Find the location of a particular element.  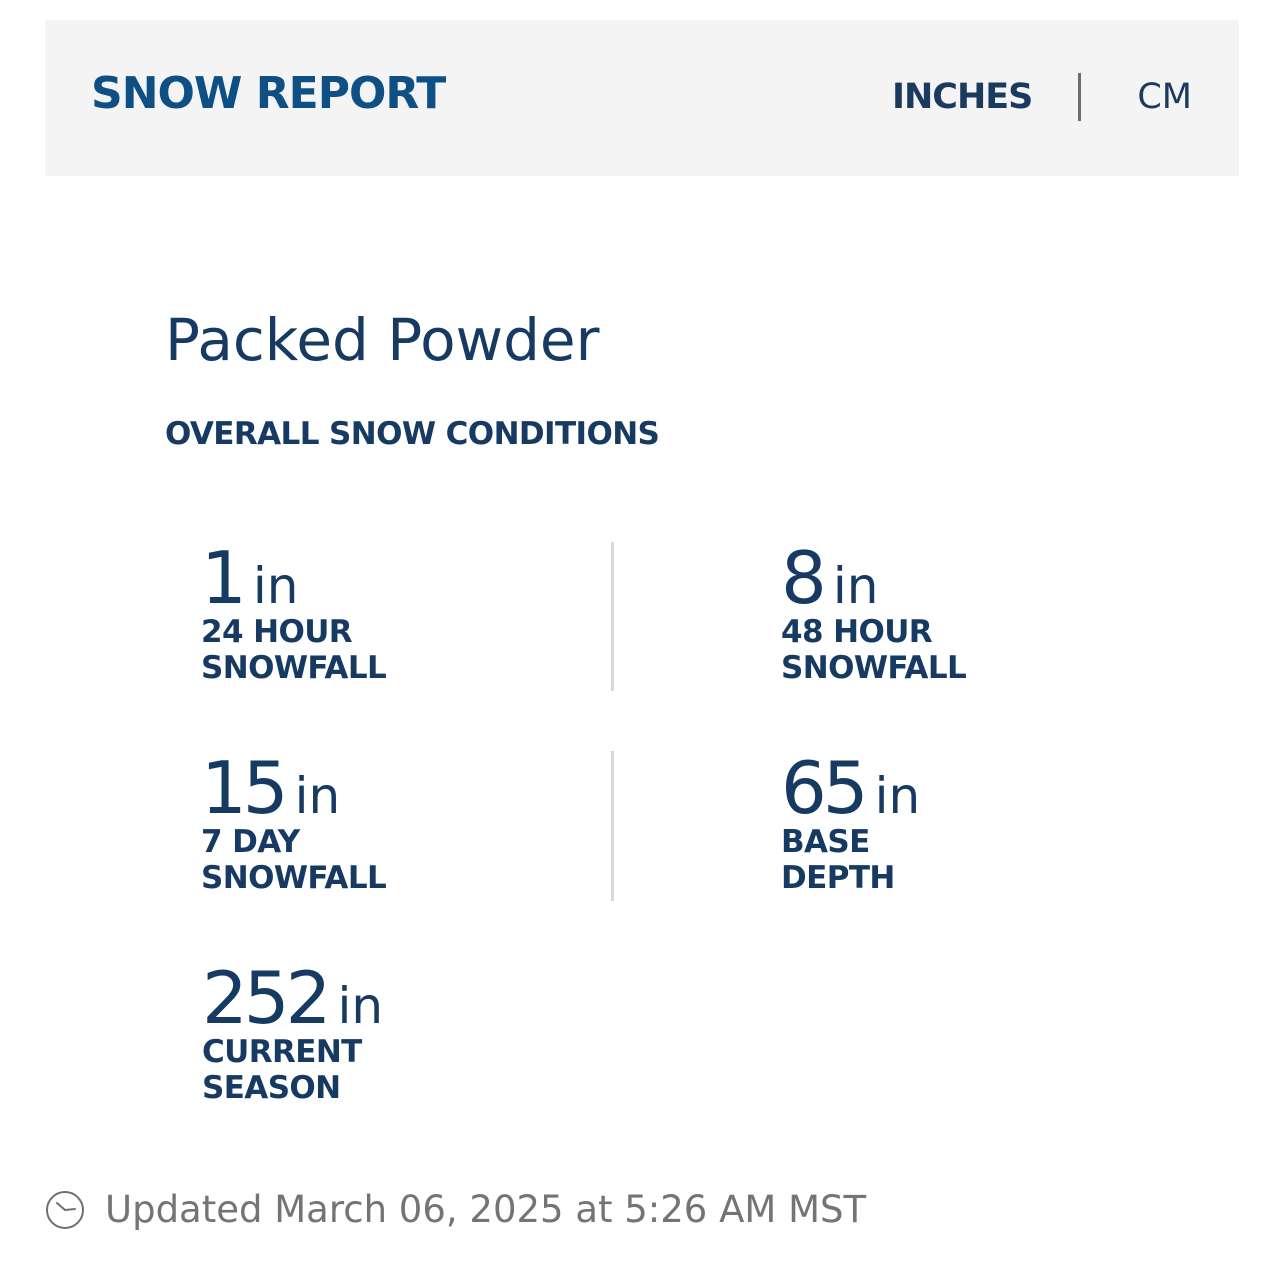

overall-conditions: Packed Powder OVERALL SNOW CONDITIONS is located at coordinates (412, 379).